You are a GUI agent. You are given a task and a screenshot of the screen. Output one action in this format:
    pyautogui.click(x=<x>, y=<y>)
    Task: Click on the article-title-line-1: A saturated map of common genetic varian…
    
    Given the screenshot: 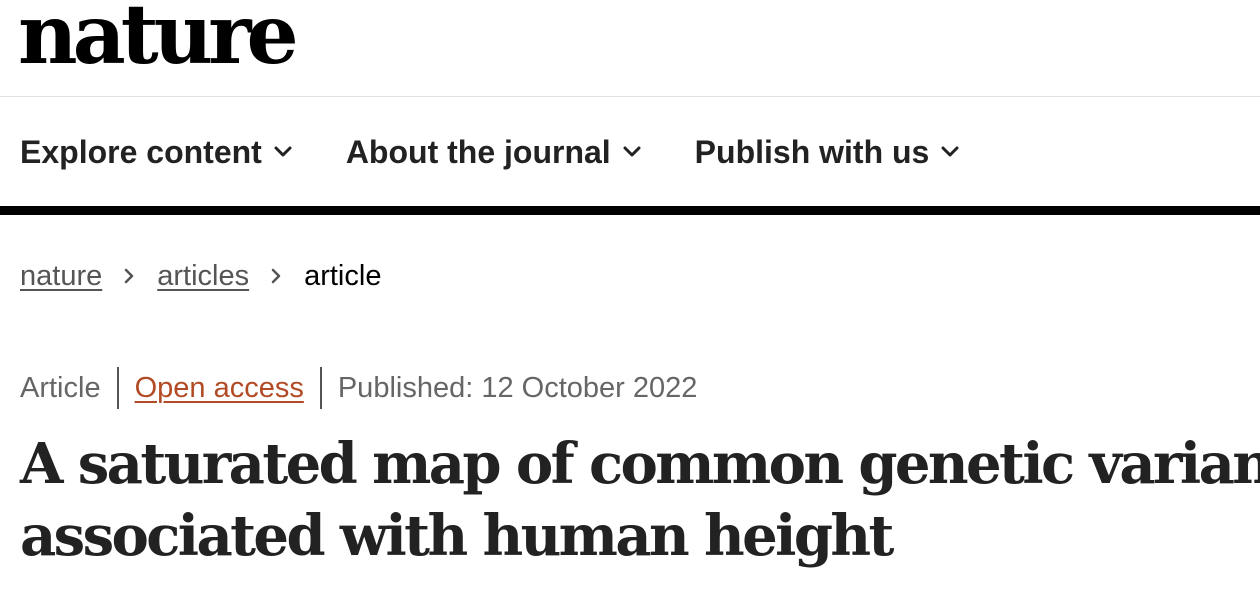 What is the action you would take?
    pyautogui.click(x=640, y=464)
    